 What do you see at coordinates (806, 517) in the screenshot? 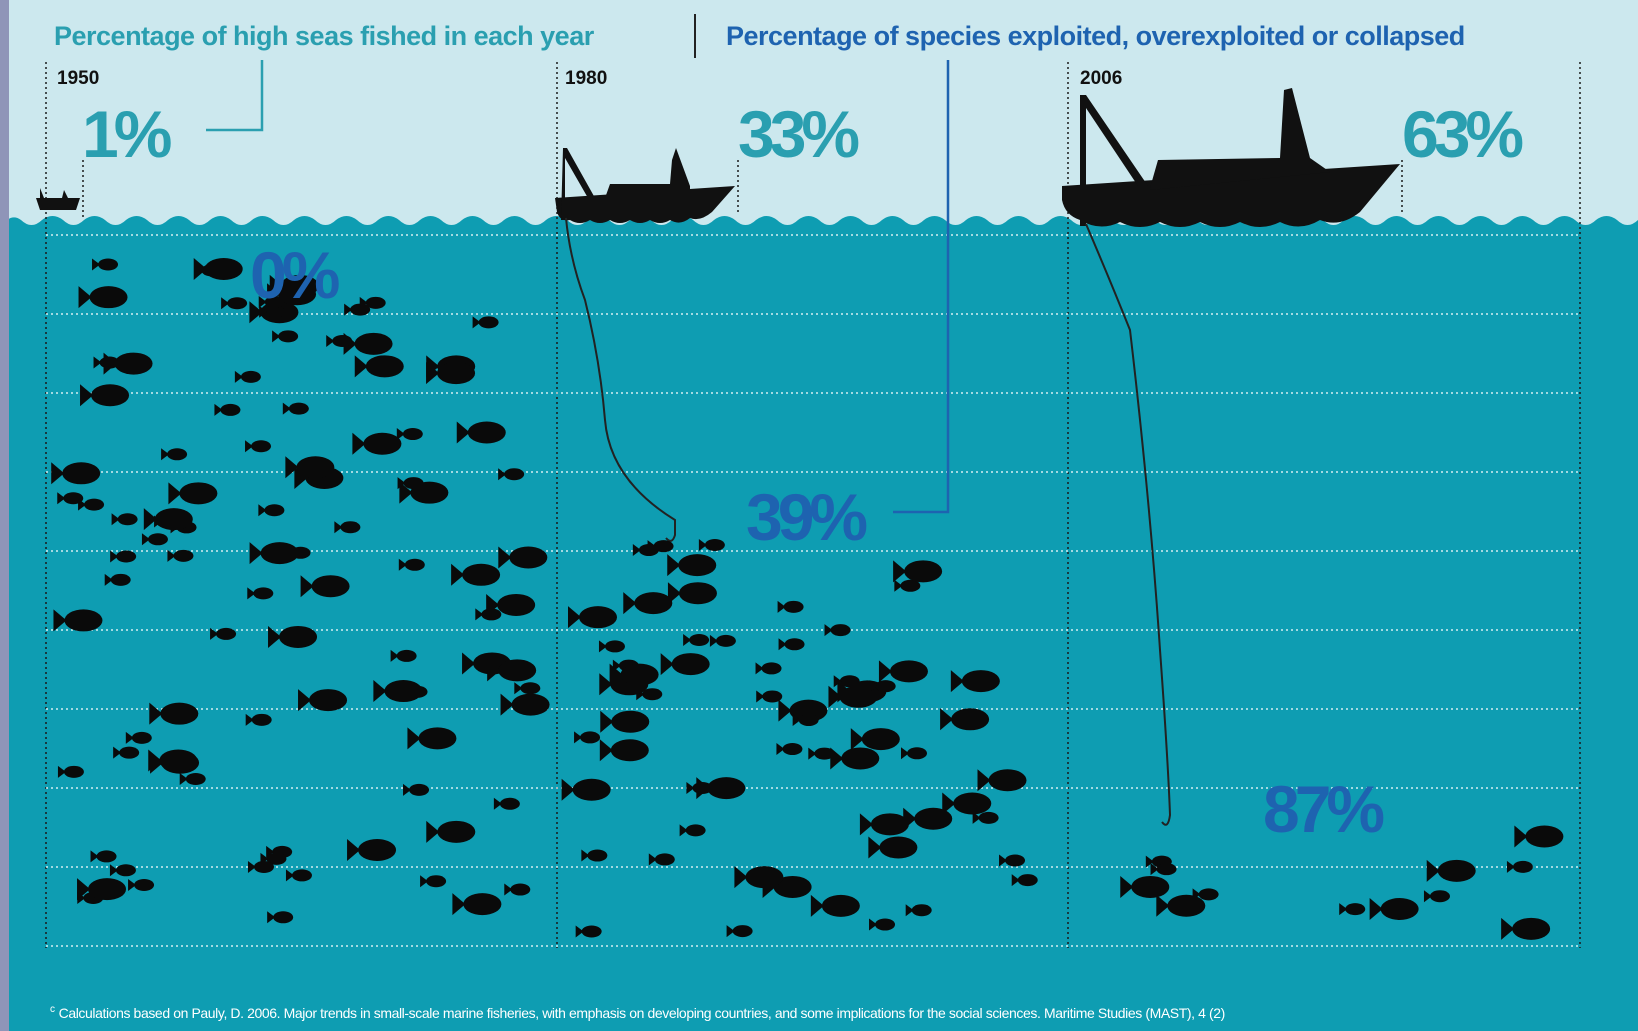
I see `species-percent: 39%` at bounding box center [806, 517].